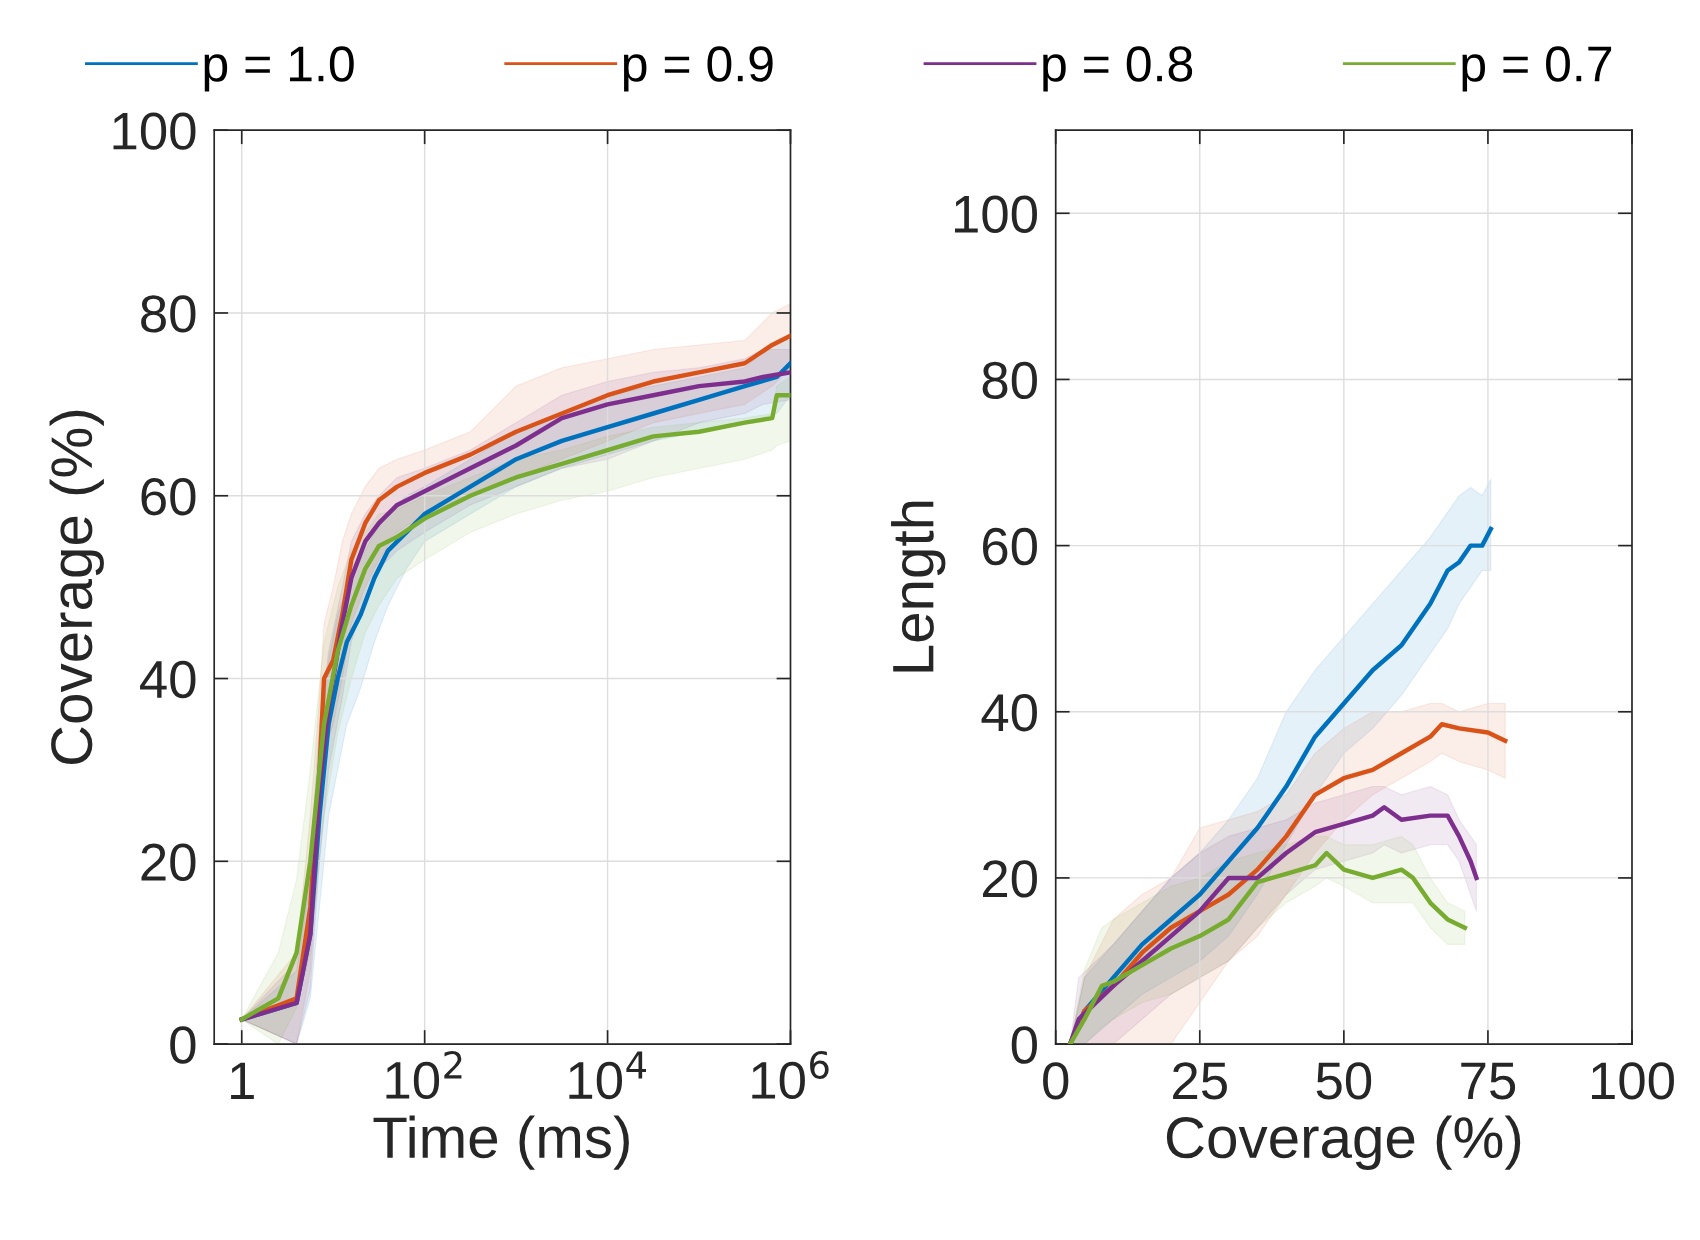 The image size is (1700, 1240). What do you see at coordinates (242, 1080) in the screenshot?
I see `x-tick-label: 1` at bounding box center [242, 1080].